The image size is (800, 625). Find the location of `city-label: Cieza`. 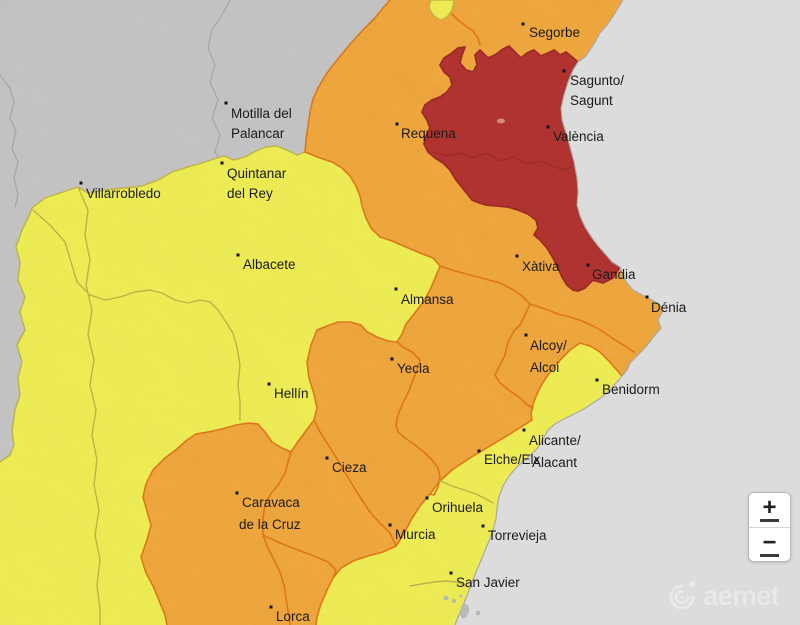

city-label: Cieza is located at coordinates (349, 467).